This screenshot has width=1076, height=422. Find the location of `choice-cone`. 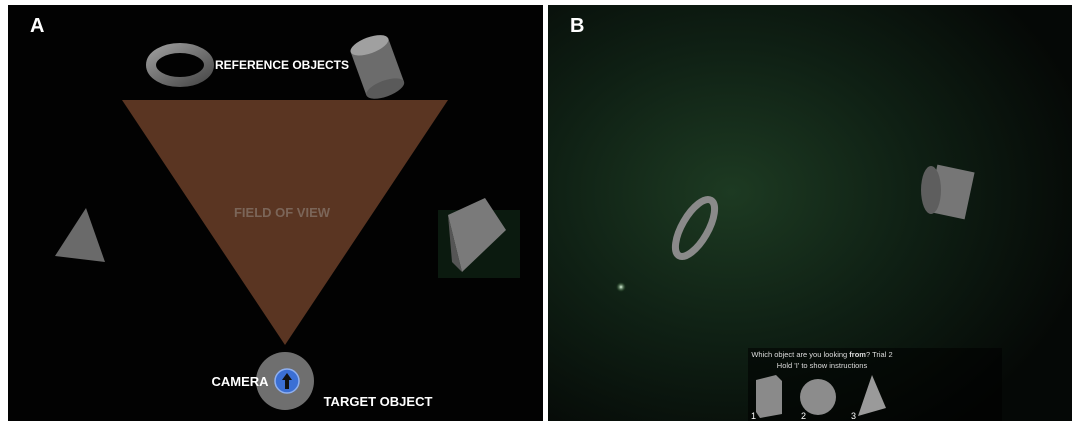

choice-cone is located at coordinates (872, 395).